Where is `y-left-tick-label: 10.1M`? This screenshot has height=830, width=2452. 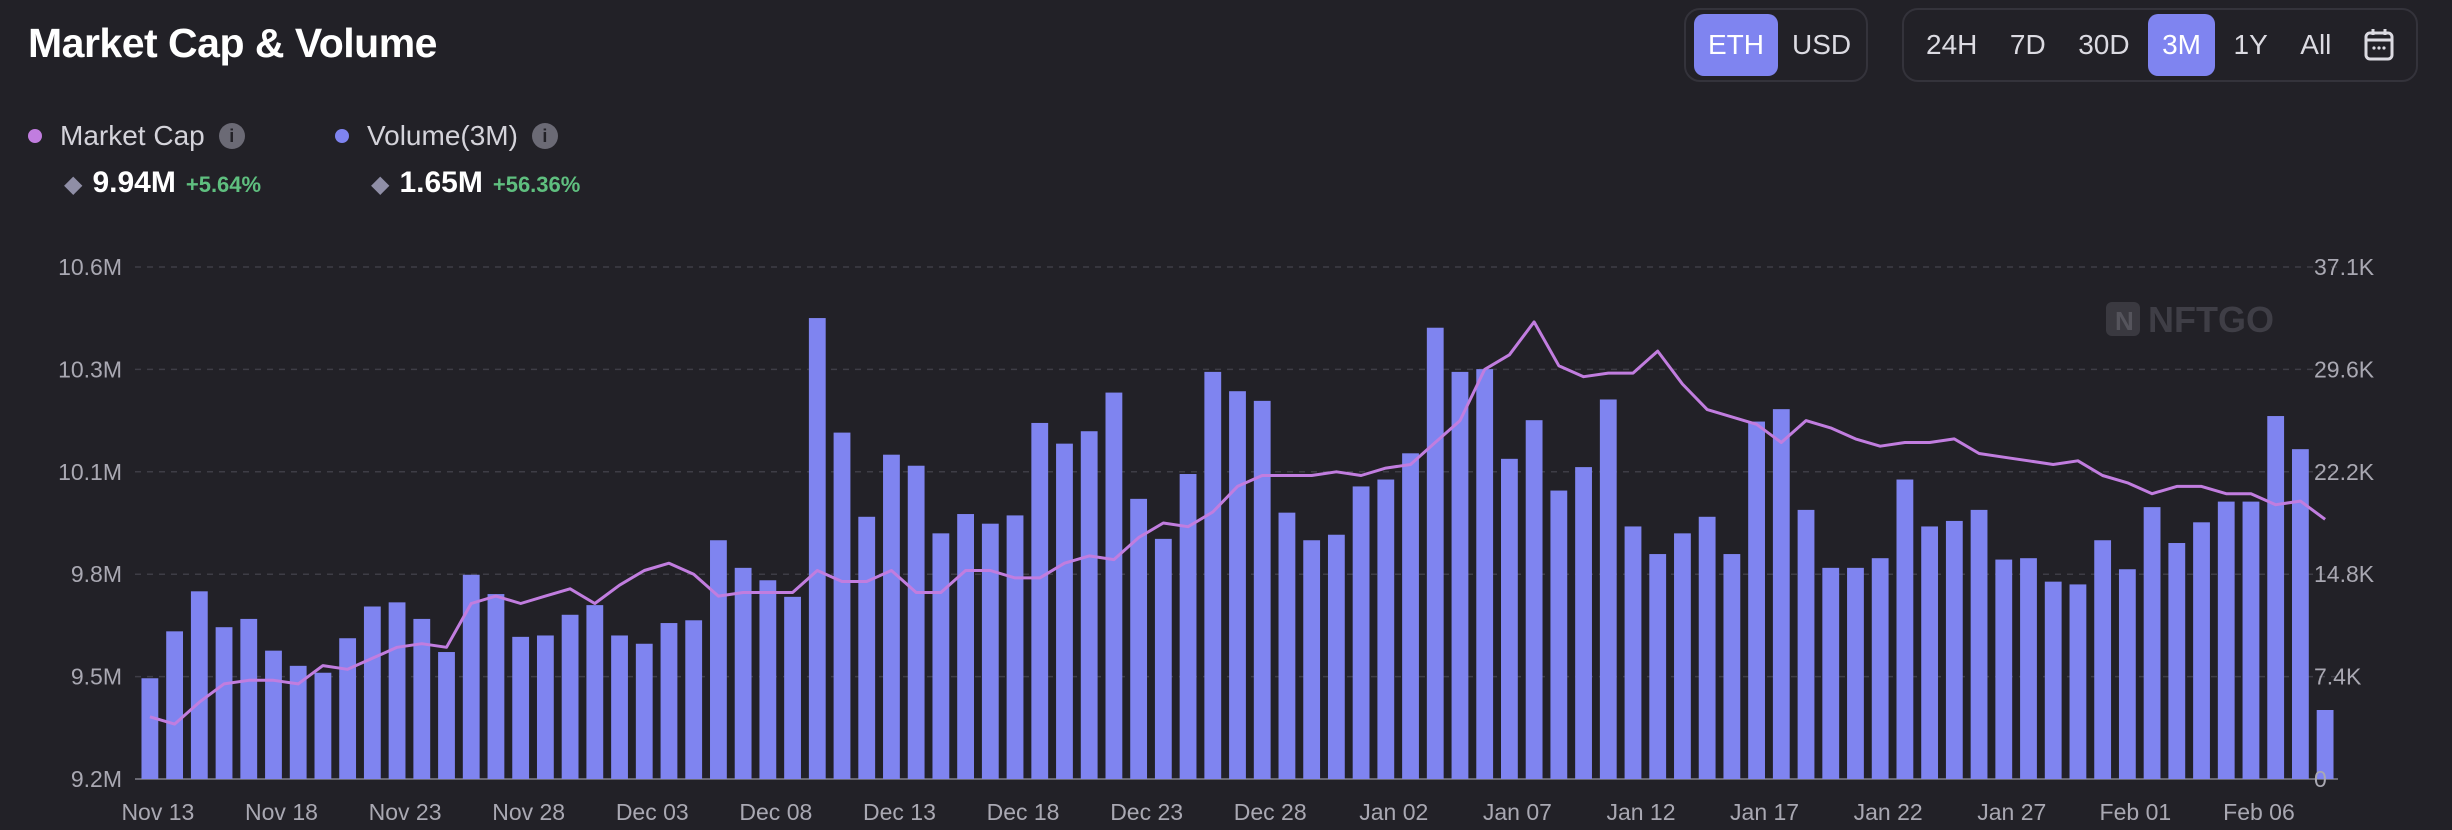
y-left-tick-label: 10.1M is located at coordinates (90, 472).